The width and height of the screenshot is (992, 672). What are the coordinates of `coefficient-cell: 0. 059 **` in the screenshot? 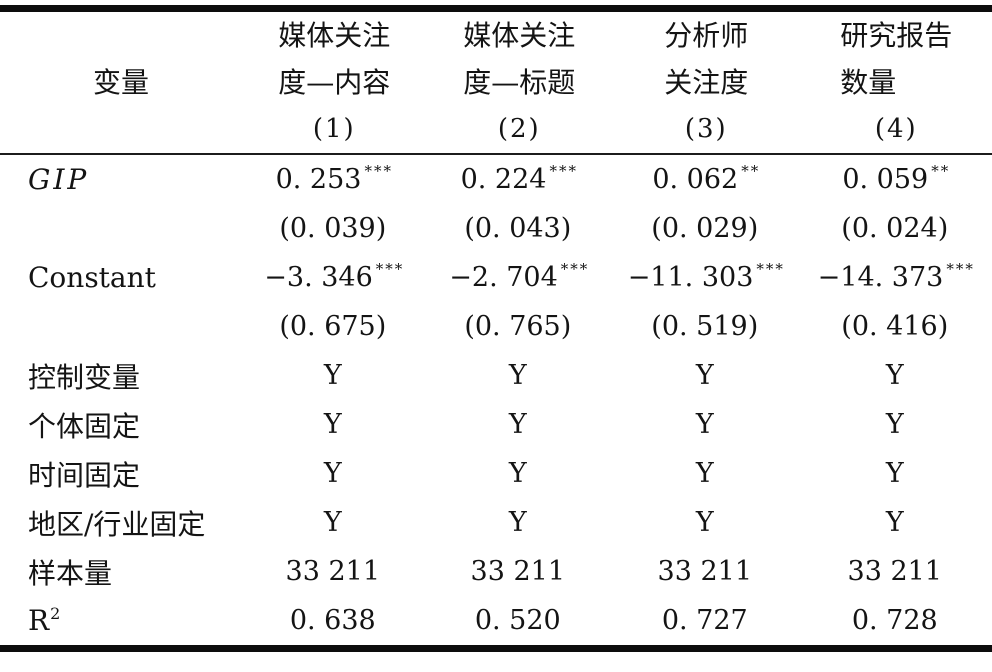 It's located at (896, 179).